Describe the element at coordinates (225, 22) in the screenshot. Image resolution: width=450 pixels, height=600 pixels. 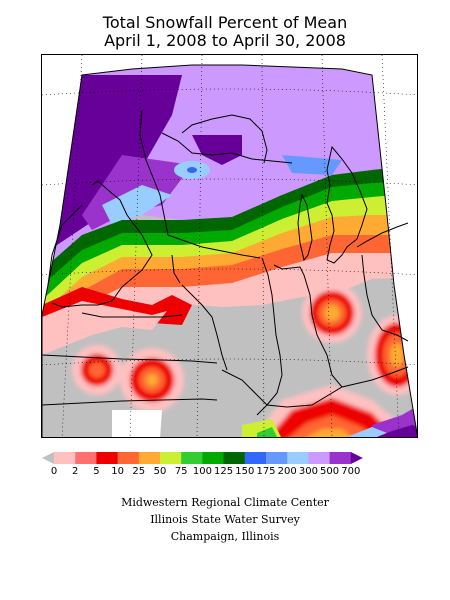
I see `map-title: Total Snowfall Percent of Mean` at that location.